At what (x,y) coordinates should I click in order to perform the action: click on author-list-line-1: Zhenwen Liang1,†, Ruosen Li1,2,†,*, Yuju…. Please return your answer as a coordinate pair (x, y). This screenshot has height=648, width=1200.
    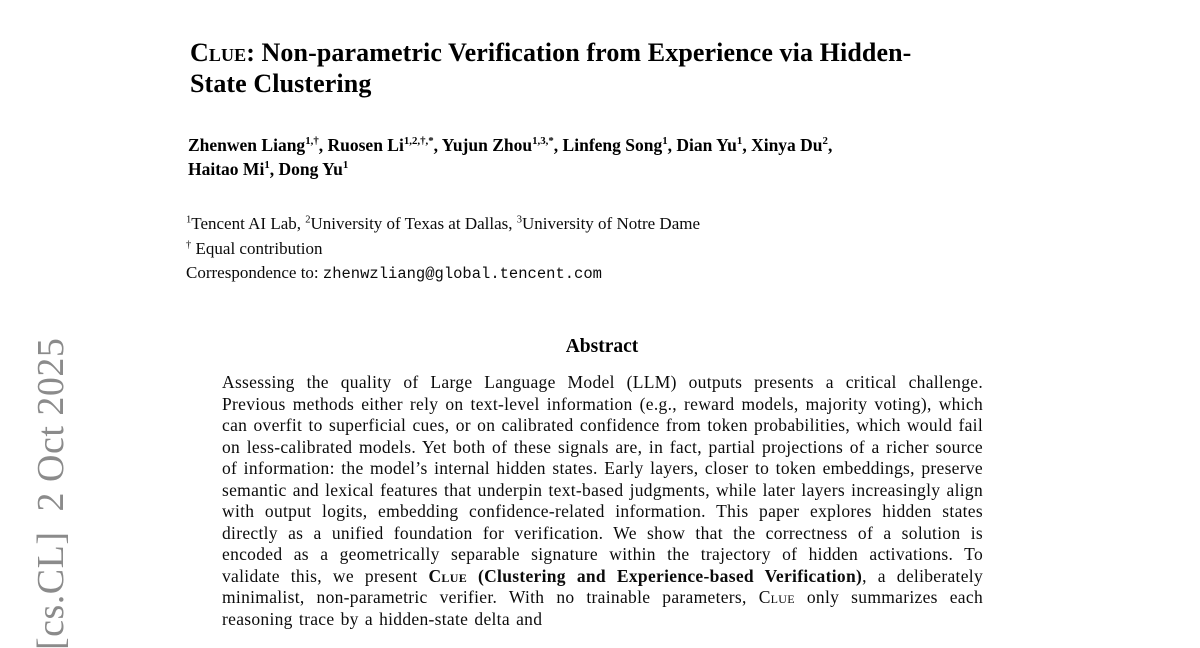
    Looking at the image, I should click on (510, 145).